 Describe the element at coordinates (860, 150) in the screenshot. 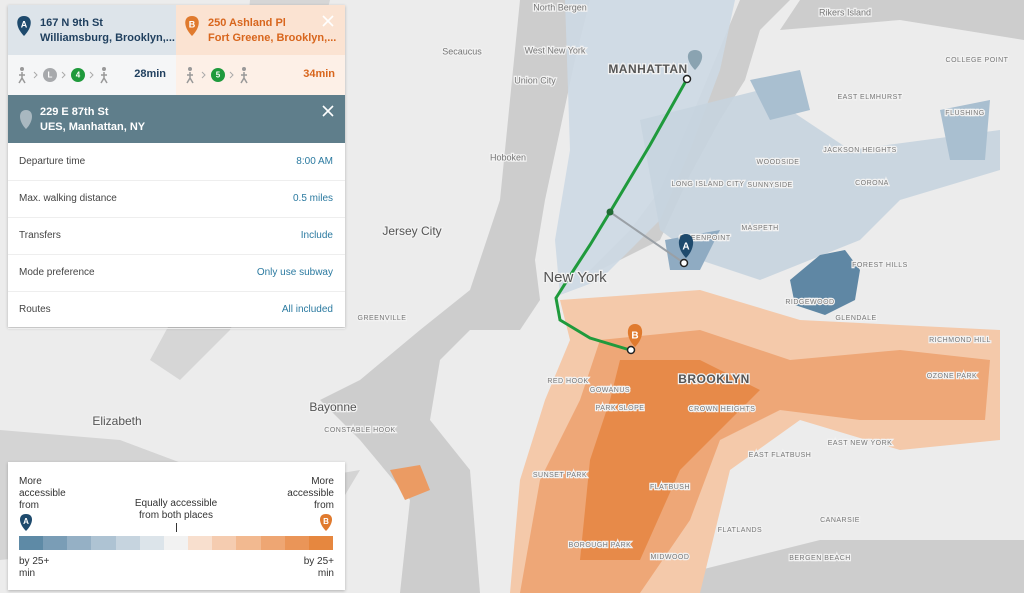

I see `map-label: JACKSON HEIGHTS` at that location.